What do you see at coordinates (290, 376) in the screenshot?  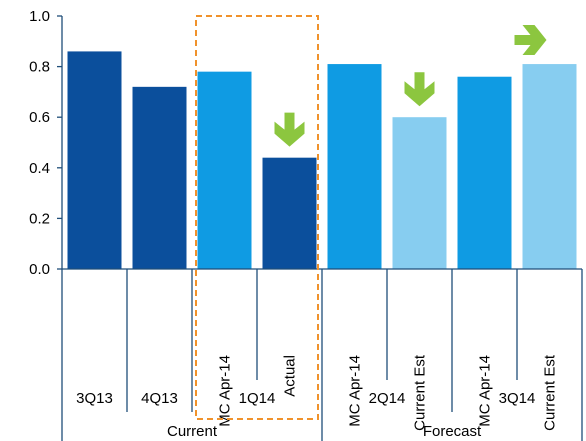 I see `sub-category-label: Actual` at bounding box center [290, 376].